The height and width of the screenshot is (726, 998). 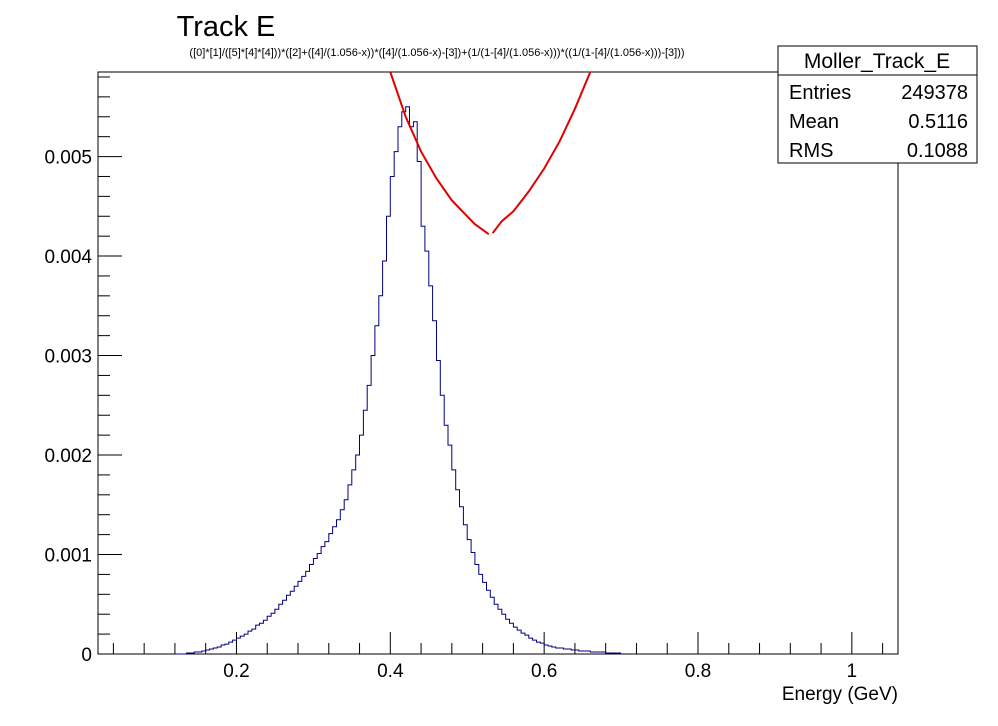 What do you see at coordinates (86, 655) in the screenshot?
I see `y-tick-label: 0` at bounding box center [86, 655].